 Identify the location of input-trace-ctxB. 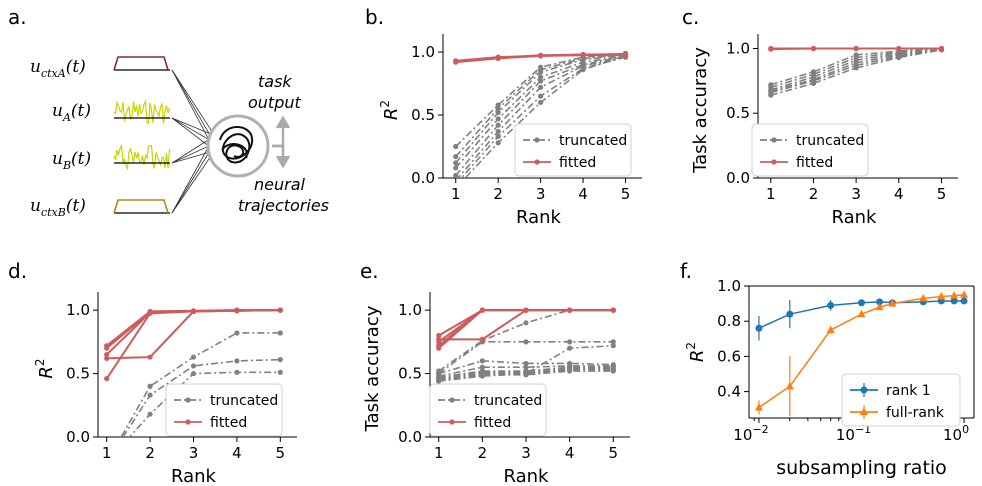
(141, 206).